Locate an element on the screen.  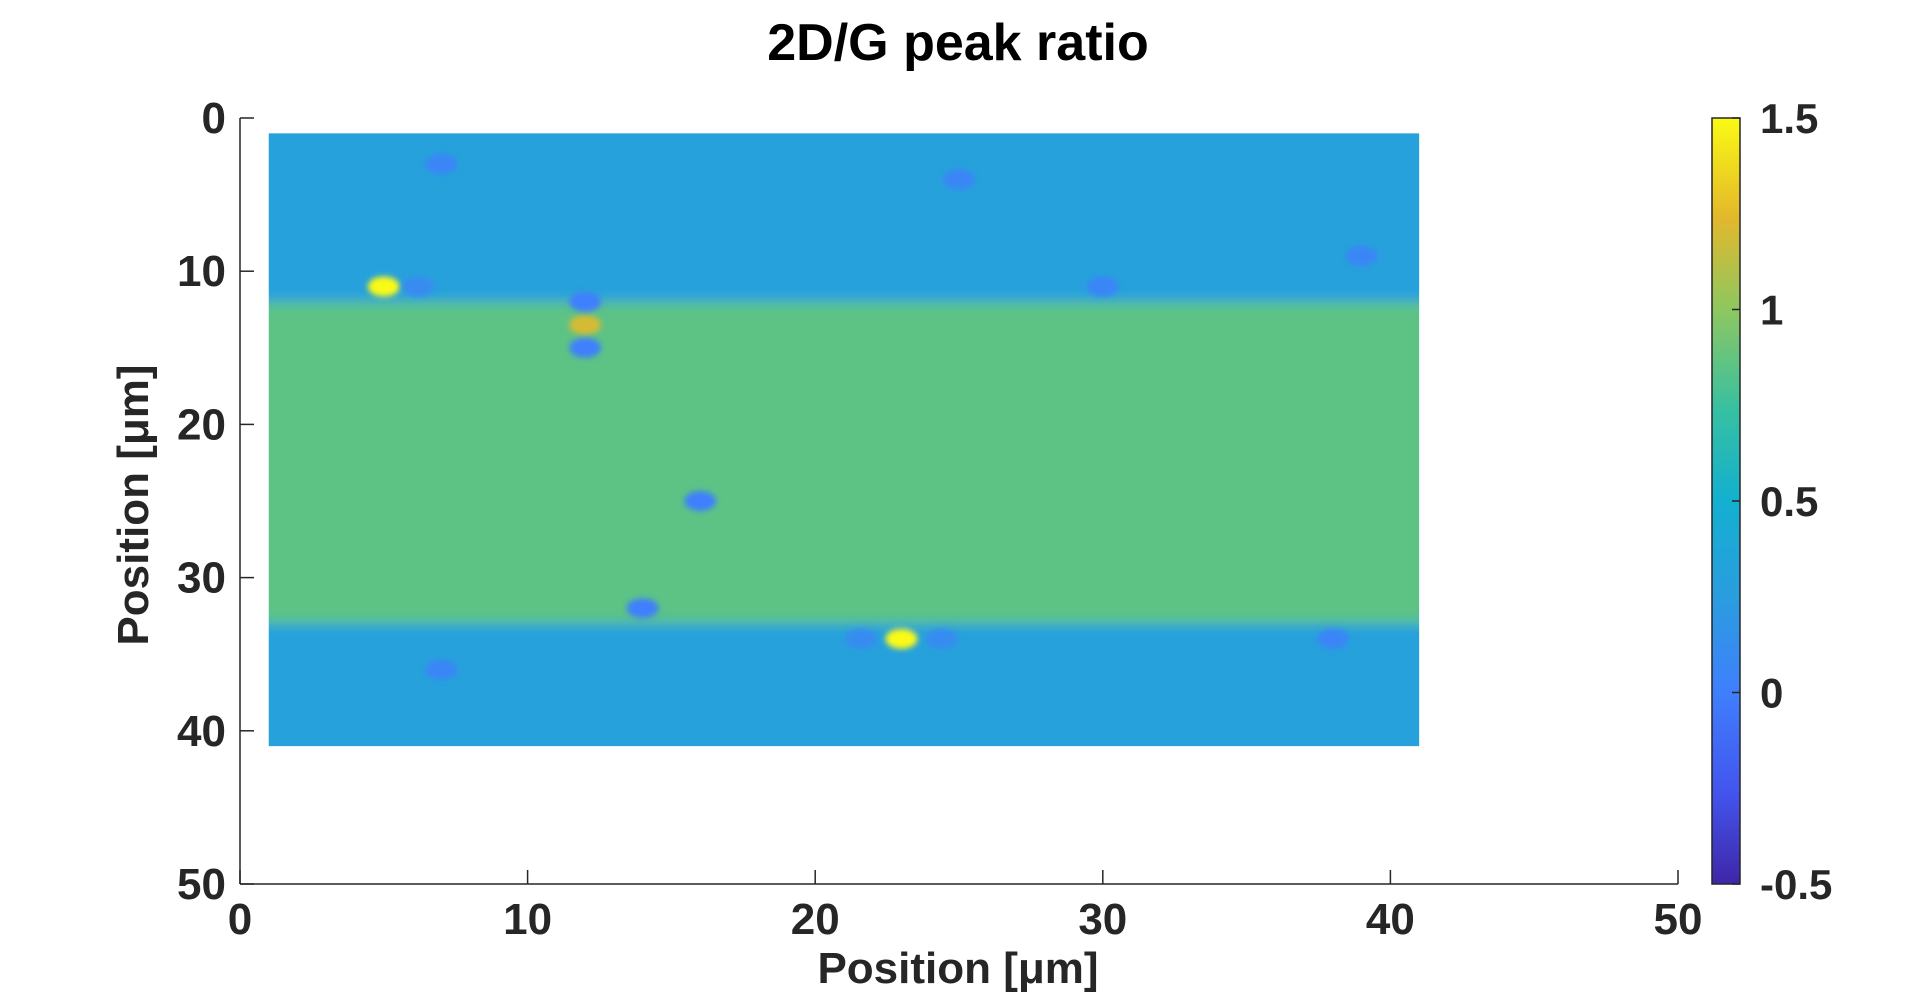
y-tick-label: 20 is located at coordinates (201, 424).